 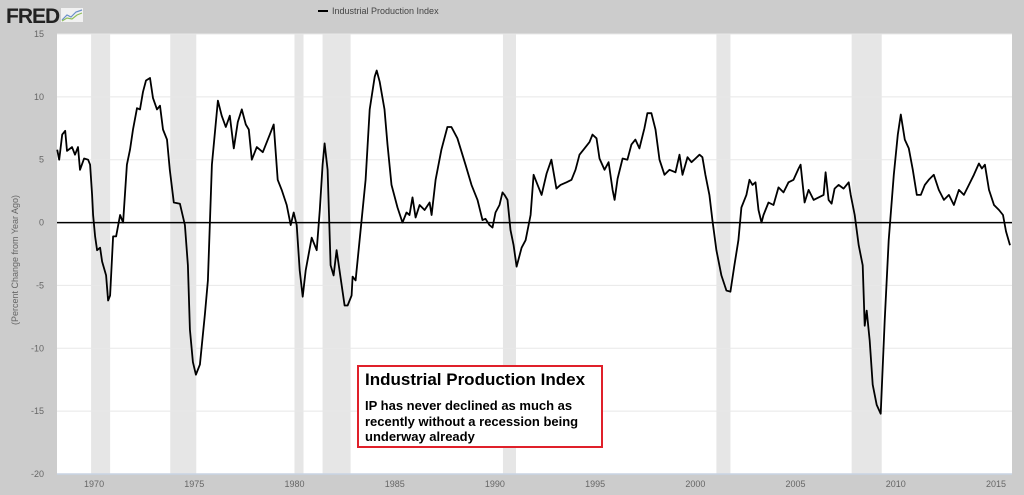 I want to click on line-chart-icon, so click(x=72, y=15).